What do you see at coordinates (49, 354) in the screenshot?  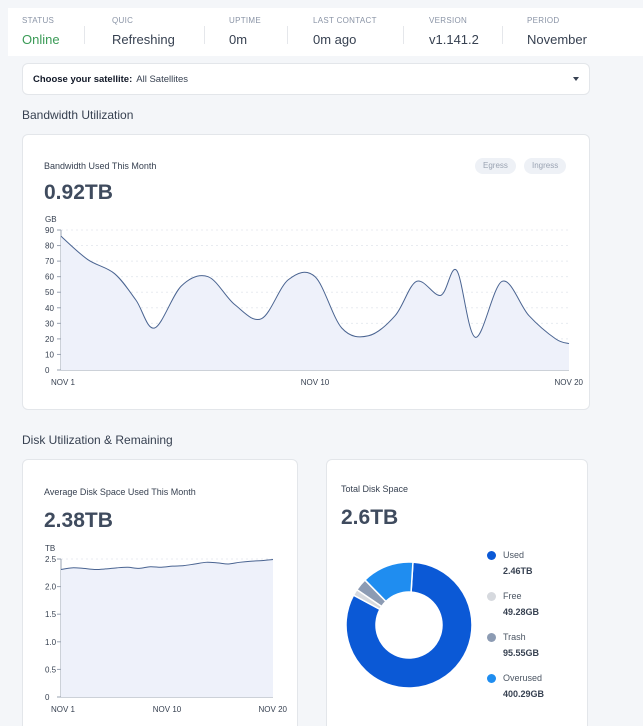 I see `y-tick-label: 10` at bounding box center [49, 354].